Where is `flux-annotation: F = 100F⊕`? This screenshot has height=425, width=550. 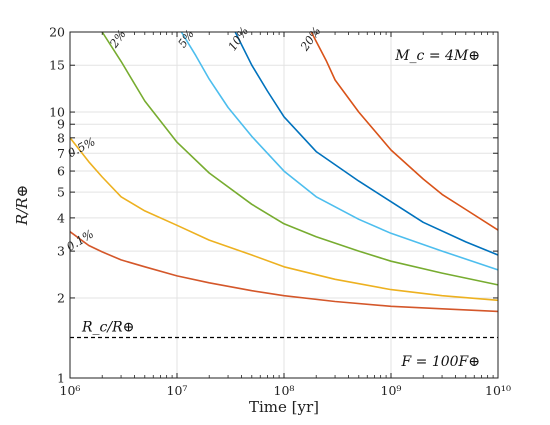
flux-annotation: F = 100F⊕ is located at coordinates (440, 362).